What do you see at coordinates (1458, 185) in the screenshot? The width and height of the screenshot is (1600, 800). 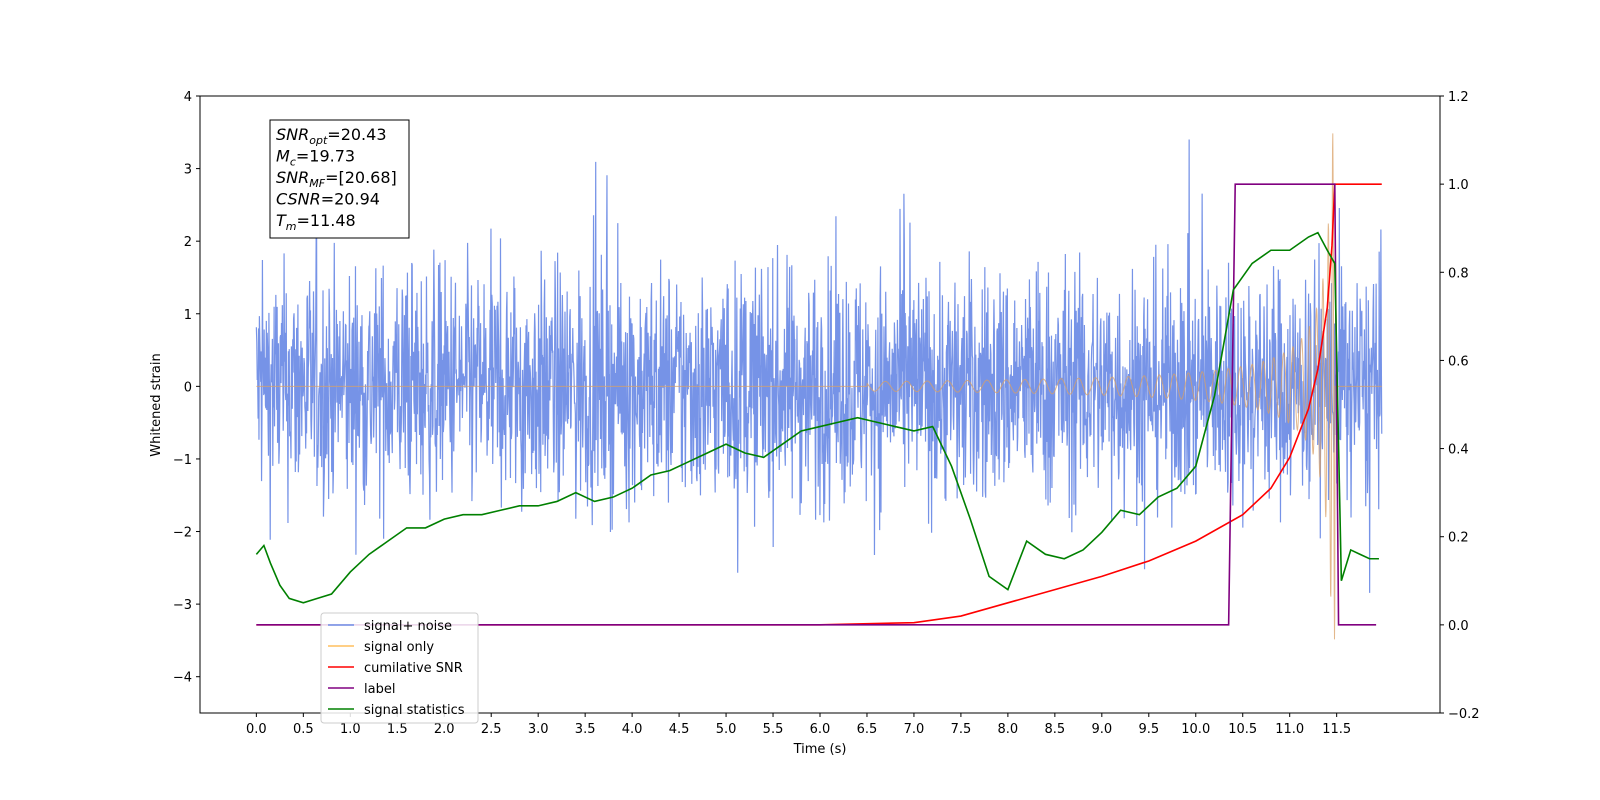 I see `y-right-tick-label: 1.0` at bounding box center [1458, 185].